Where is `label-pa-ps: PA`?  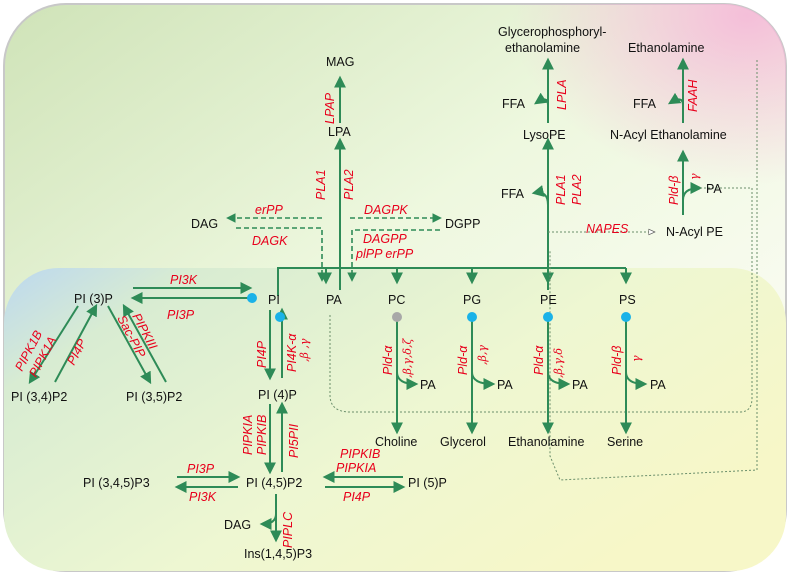 label-pa-ps: PA is located at coordinates (658, 385).